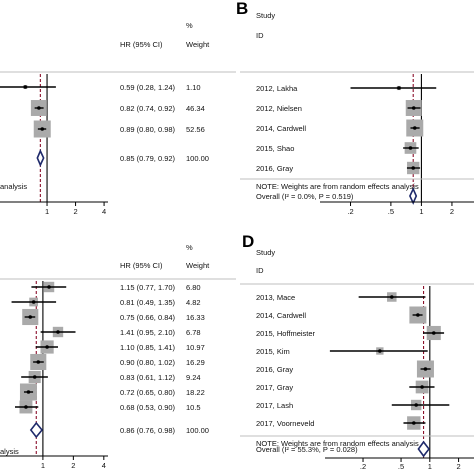 The image size is (474, 474). What do you see at coordinates (275, 148) in the screenshot?
I see `study-name: 2015, Shao` at bounding box center [275, 148].